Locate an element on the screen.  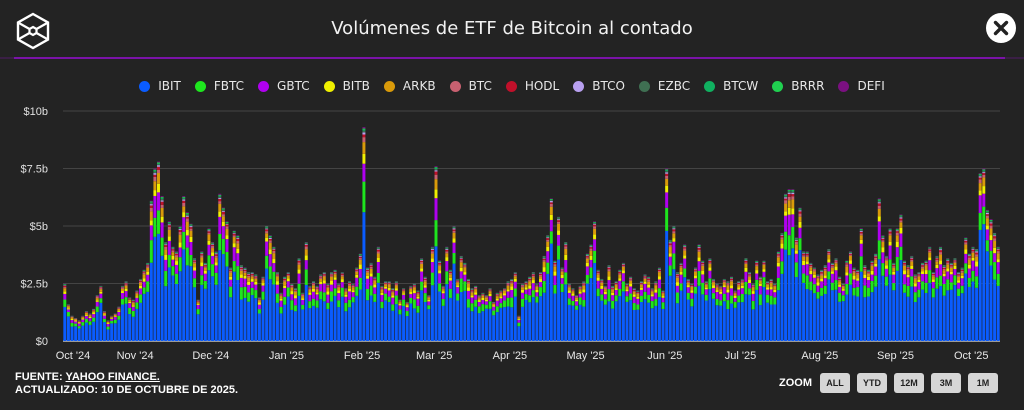
legend-item-gbtc: GBTC is located at coordinates (284, 86).